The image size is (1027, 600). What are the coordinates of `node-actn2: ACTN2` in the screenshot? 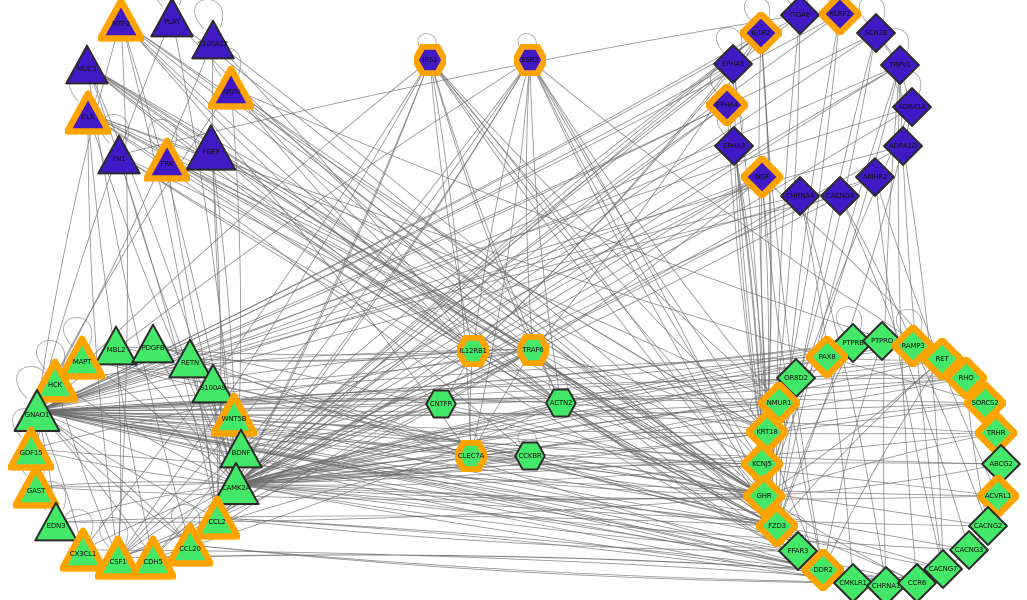 It's located at (561, 403).